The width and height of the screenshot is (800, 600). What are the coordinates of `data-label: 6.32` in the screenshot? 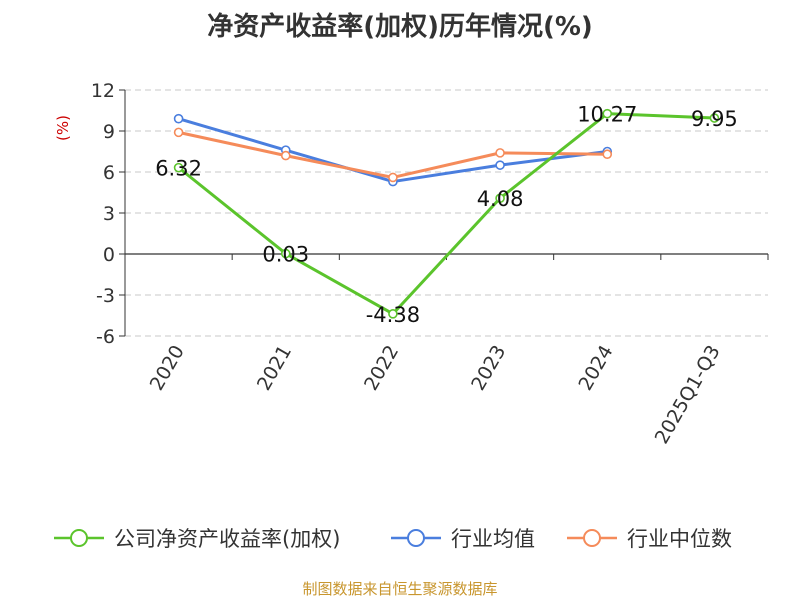 It's located at (178, 169).